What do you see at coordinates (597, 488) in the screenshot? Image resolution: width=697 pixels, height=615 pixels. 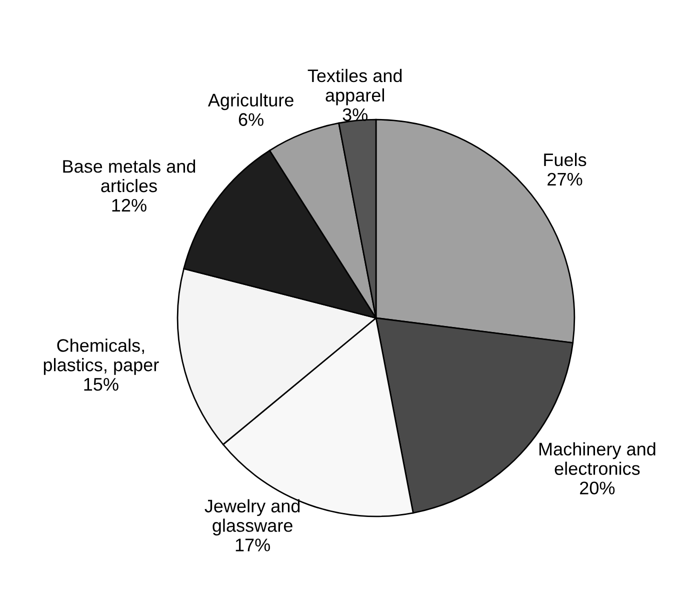 I see `data-label: 20%` at bounding box center [597, 488].